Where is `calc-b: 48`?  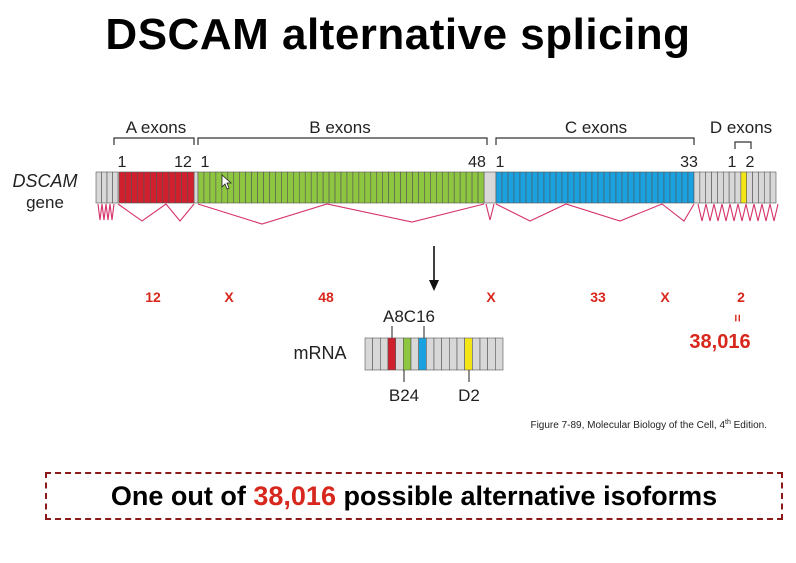 calc-b: 48 is located at coordinates (326, 297).